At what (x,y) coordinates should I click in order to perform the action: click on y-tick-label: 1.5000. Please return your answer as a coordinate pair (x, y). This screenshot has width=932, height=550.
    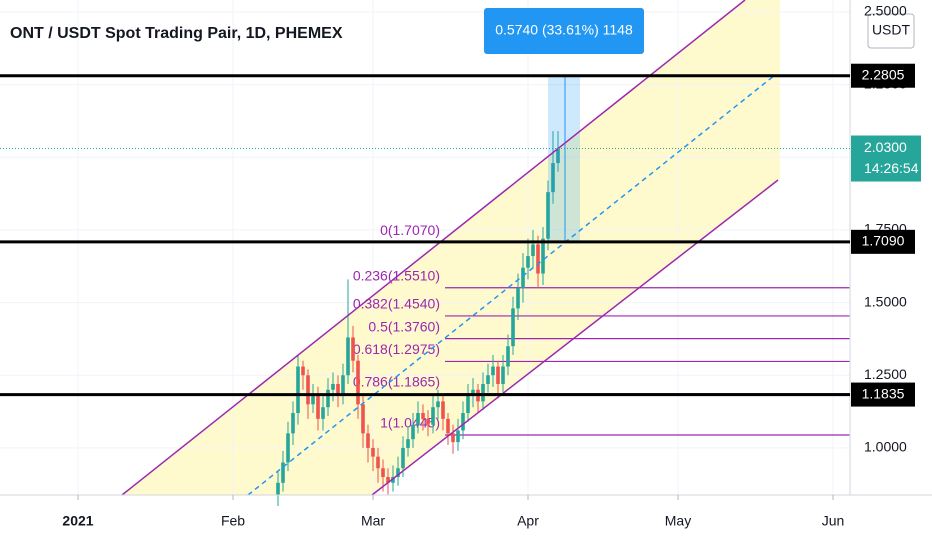
    Looking at the image, I should click on (885, 301).